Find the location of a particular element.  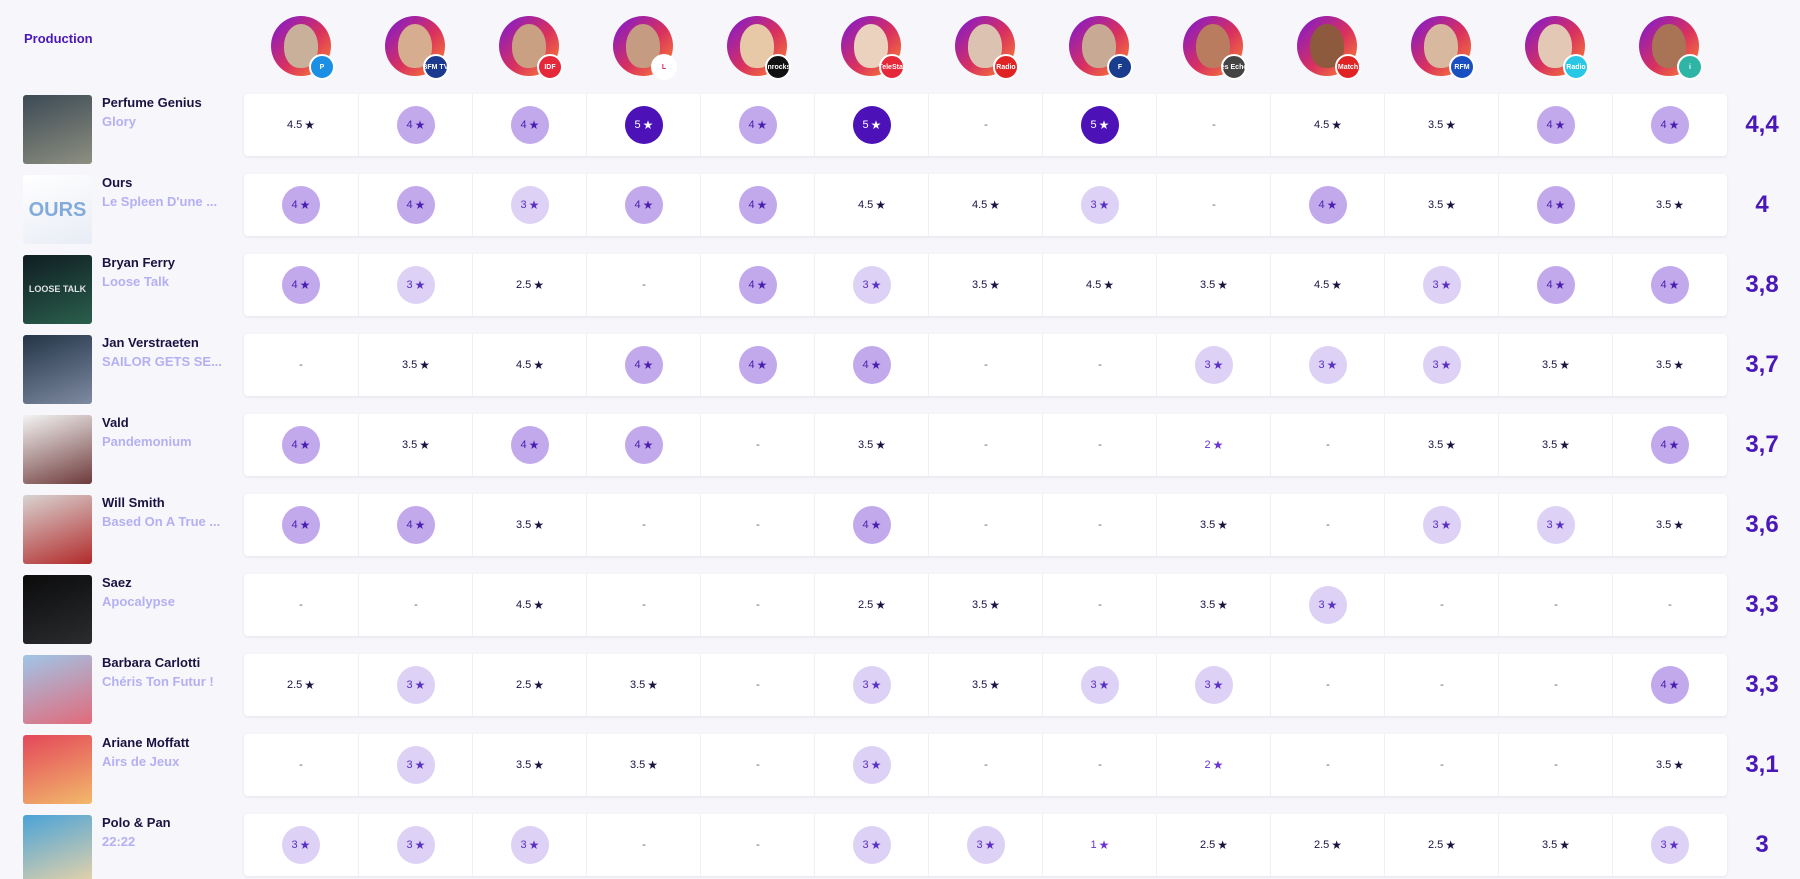

critic-avatar-2: BFM TV. is located at coordinates (417, 48).